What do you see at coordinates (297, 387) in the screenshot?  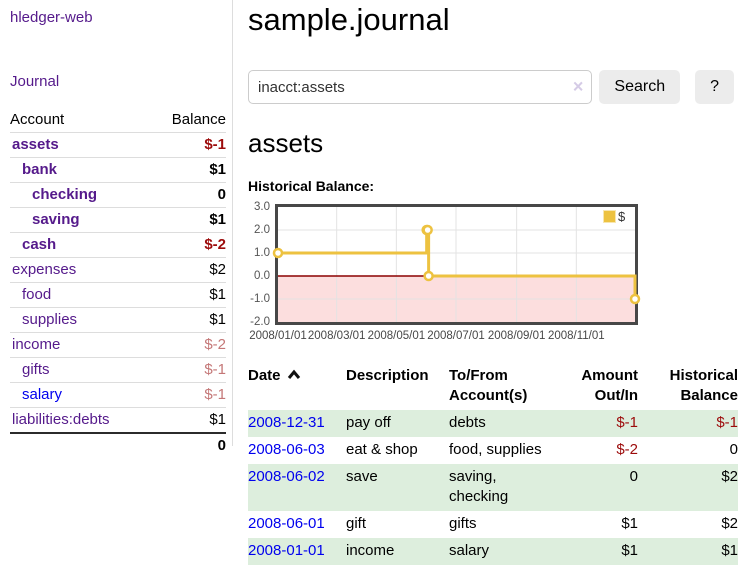 I see `register-header-date: Date` at bounding box center [297, 387].